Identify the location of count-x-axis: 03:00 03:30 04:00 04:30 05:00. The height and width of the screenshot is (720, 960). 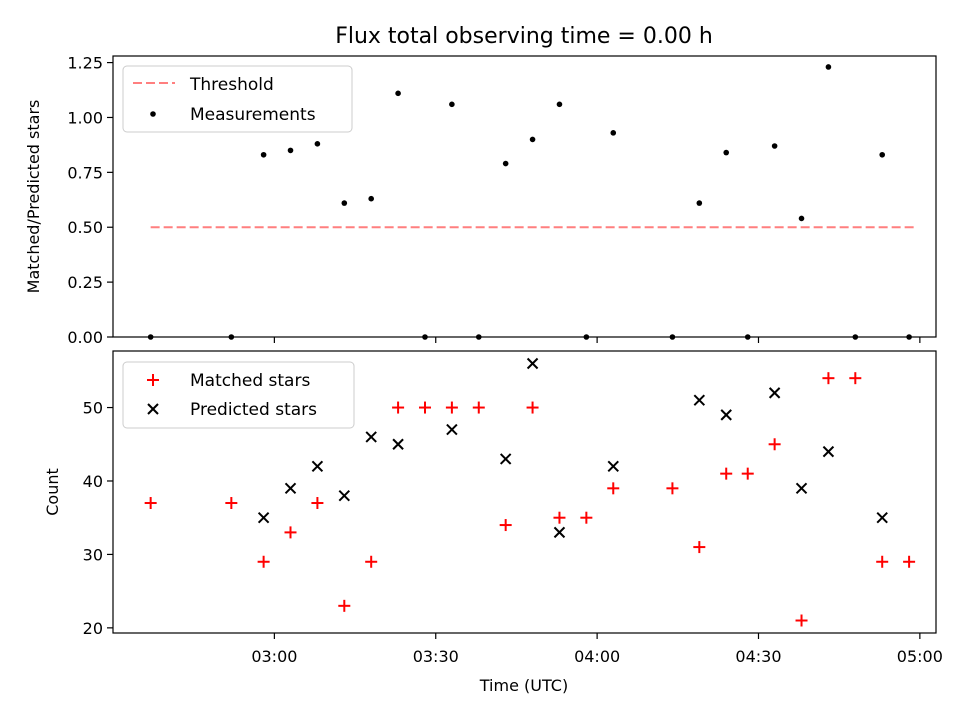
(597, 649).